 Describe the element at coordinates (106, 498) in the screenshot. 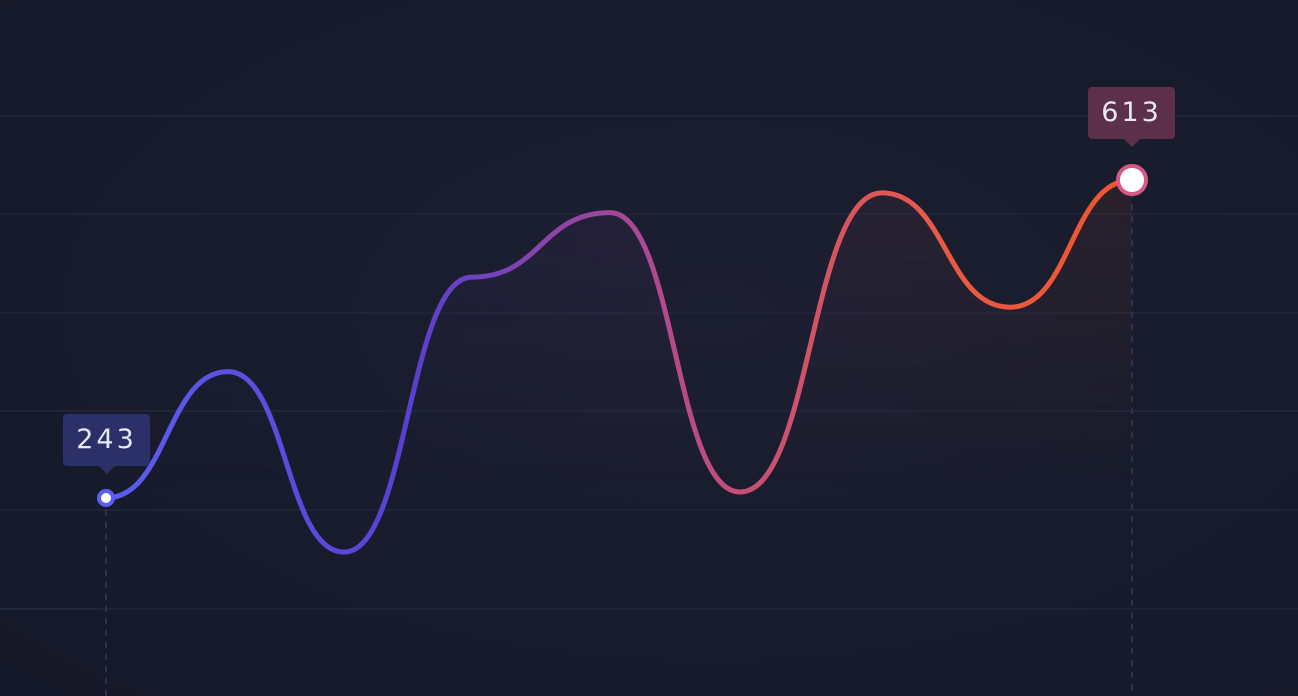

I see `start-point-marker` at that location.